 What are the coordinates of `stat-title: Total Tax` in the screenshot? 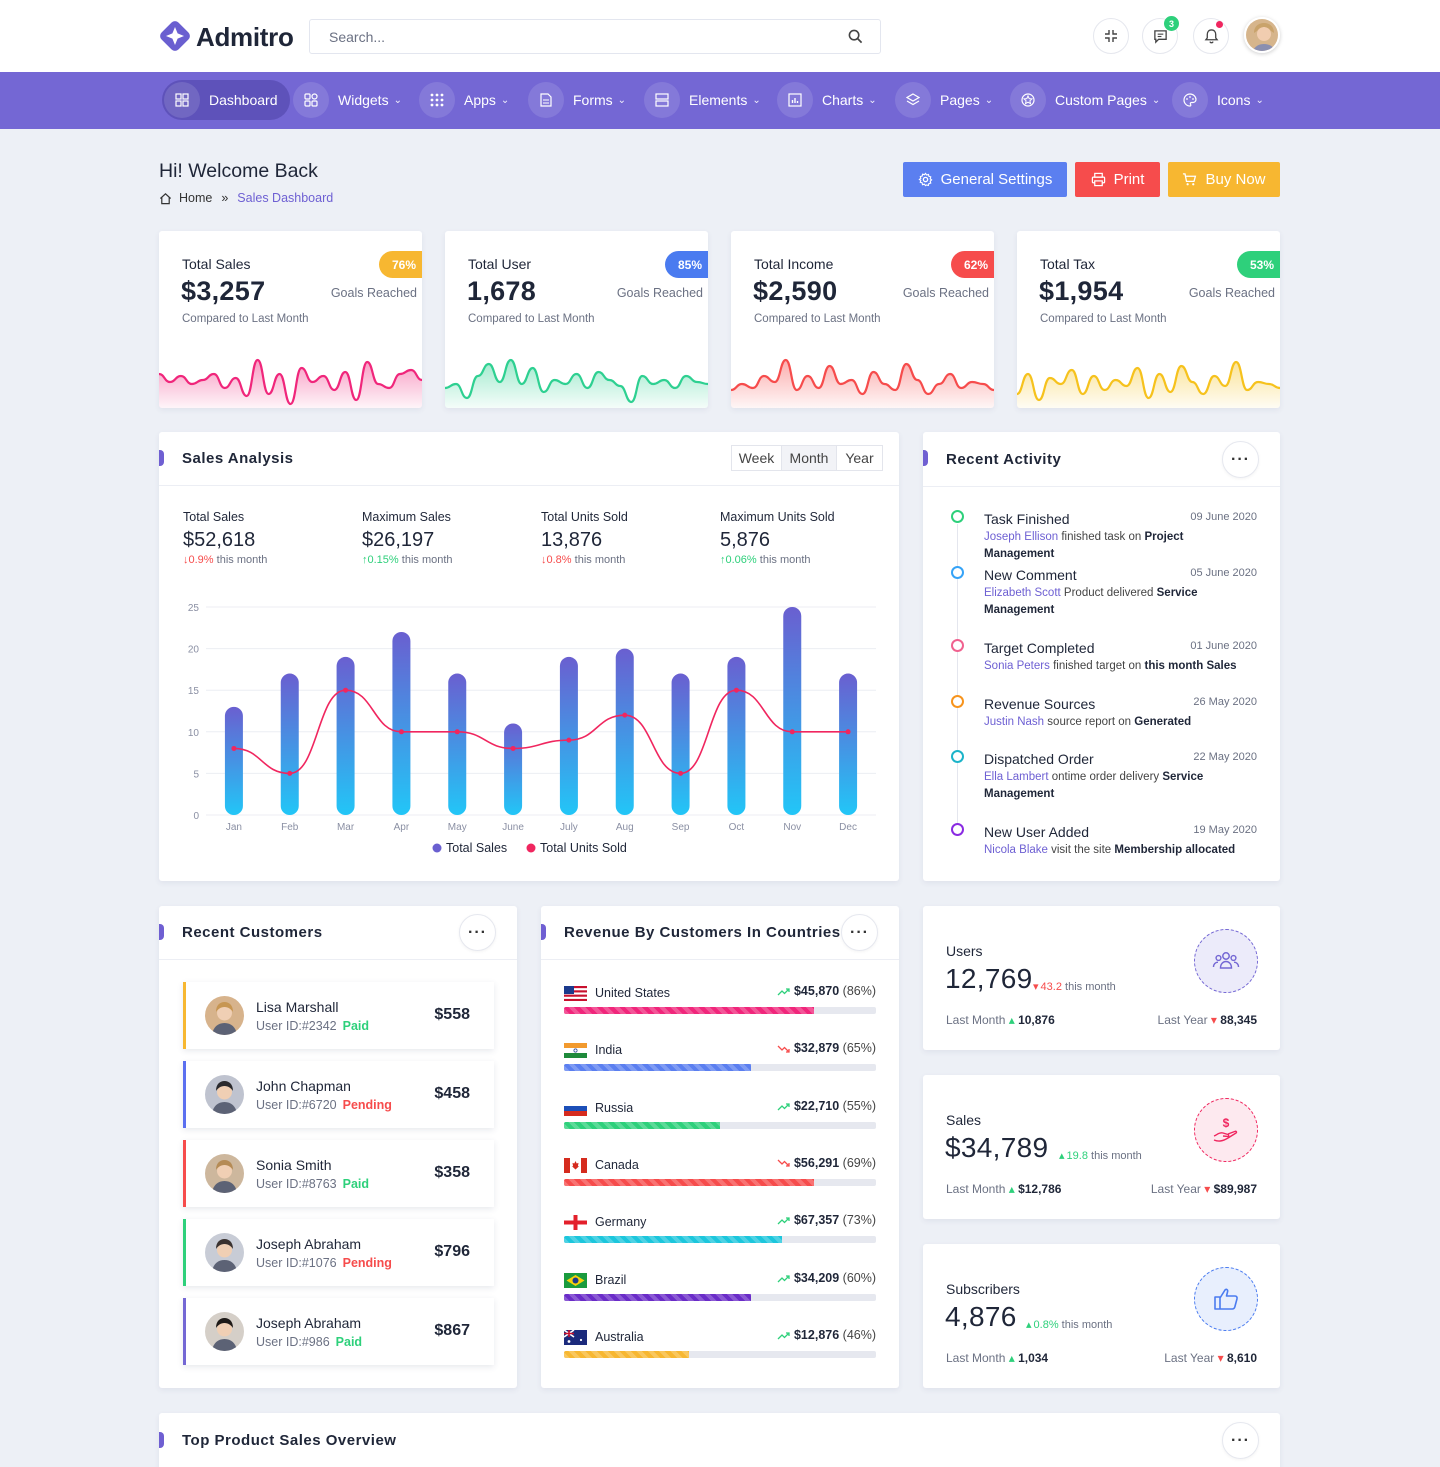 It's located at (1067, 264).